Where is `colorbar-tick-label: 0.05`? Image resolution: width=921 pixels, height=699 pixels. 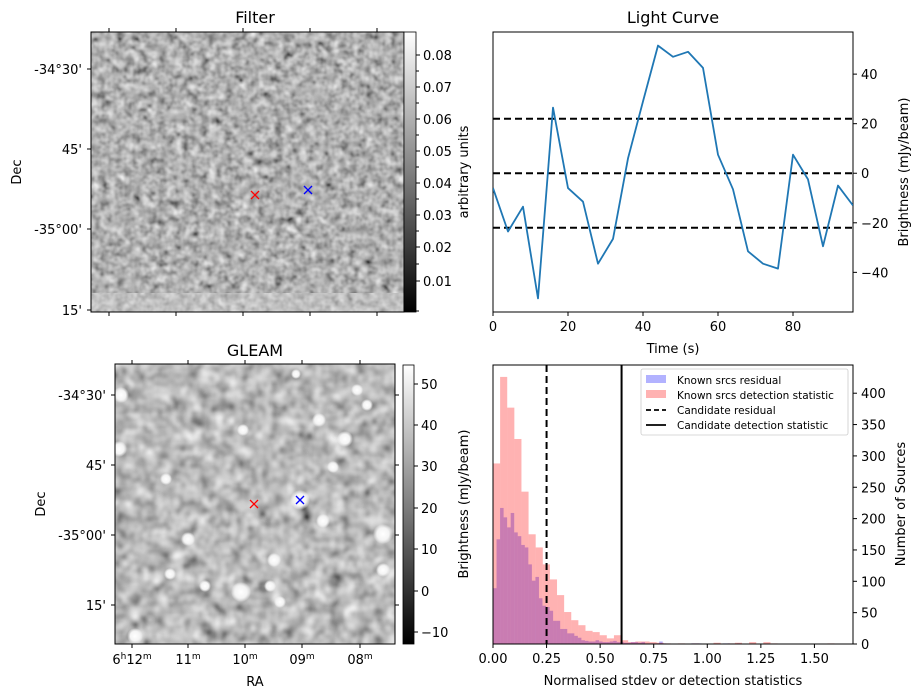
colorbar-tick-label: 0.05 is located at coordinates (437, 152).